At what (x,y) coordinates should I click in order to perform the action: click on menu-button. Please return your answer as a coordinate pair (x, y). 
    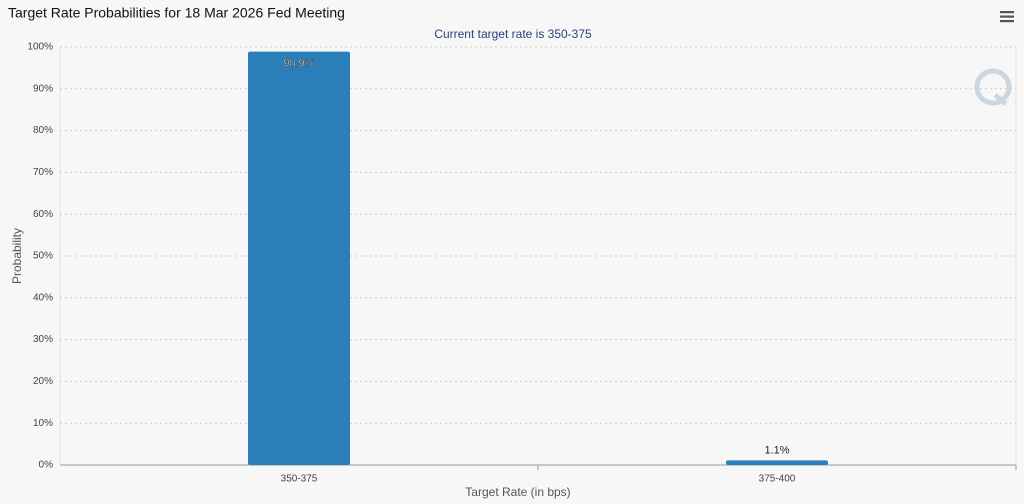
    Looking at the image, I should click on (1007, 17).